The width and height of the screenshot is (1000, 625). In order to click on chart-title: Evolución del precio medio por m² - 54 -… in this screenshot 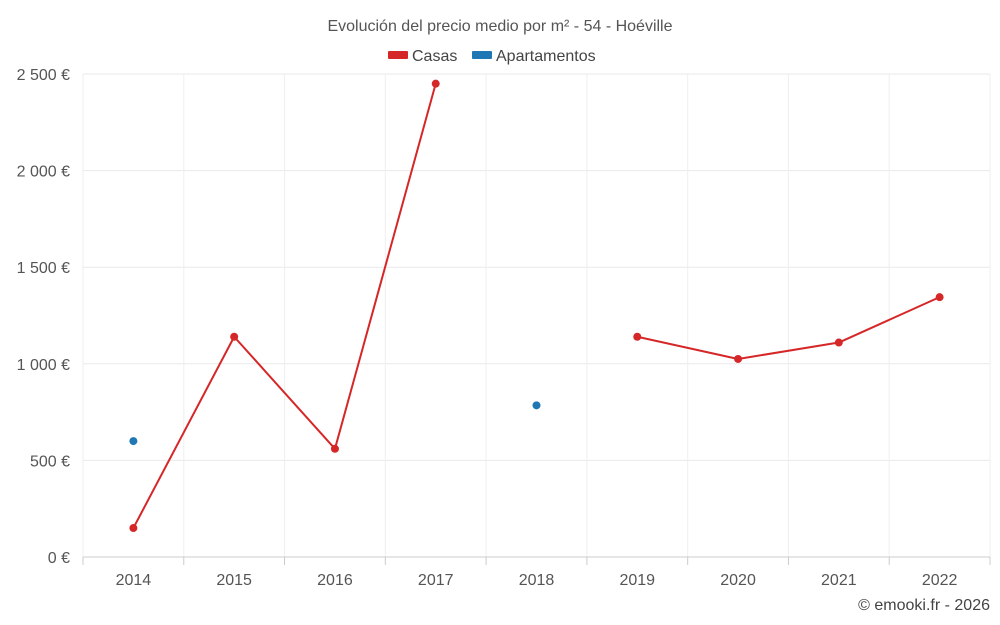, I will do `click(499, 26)`.